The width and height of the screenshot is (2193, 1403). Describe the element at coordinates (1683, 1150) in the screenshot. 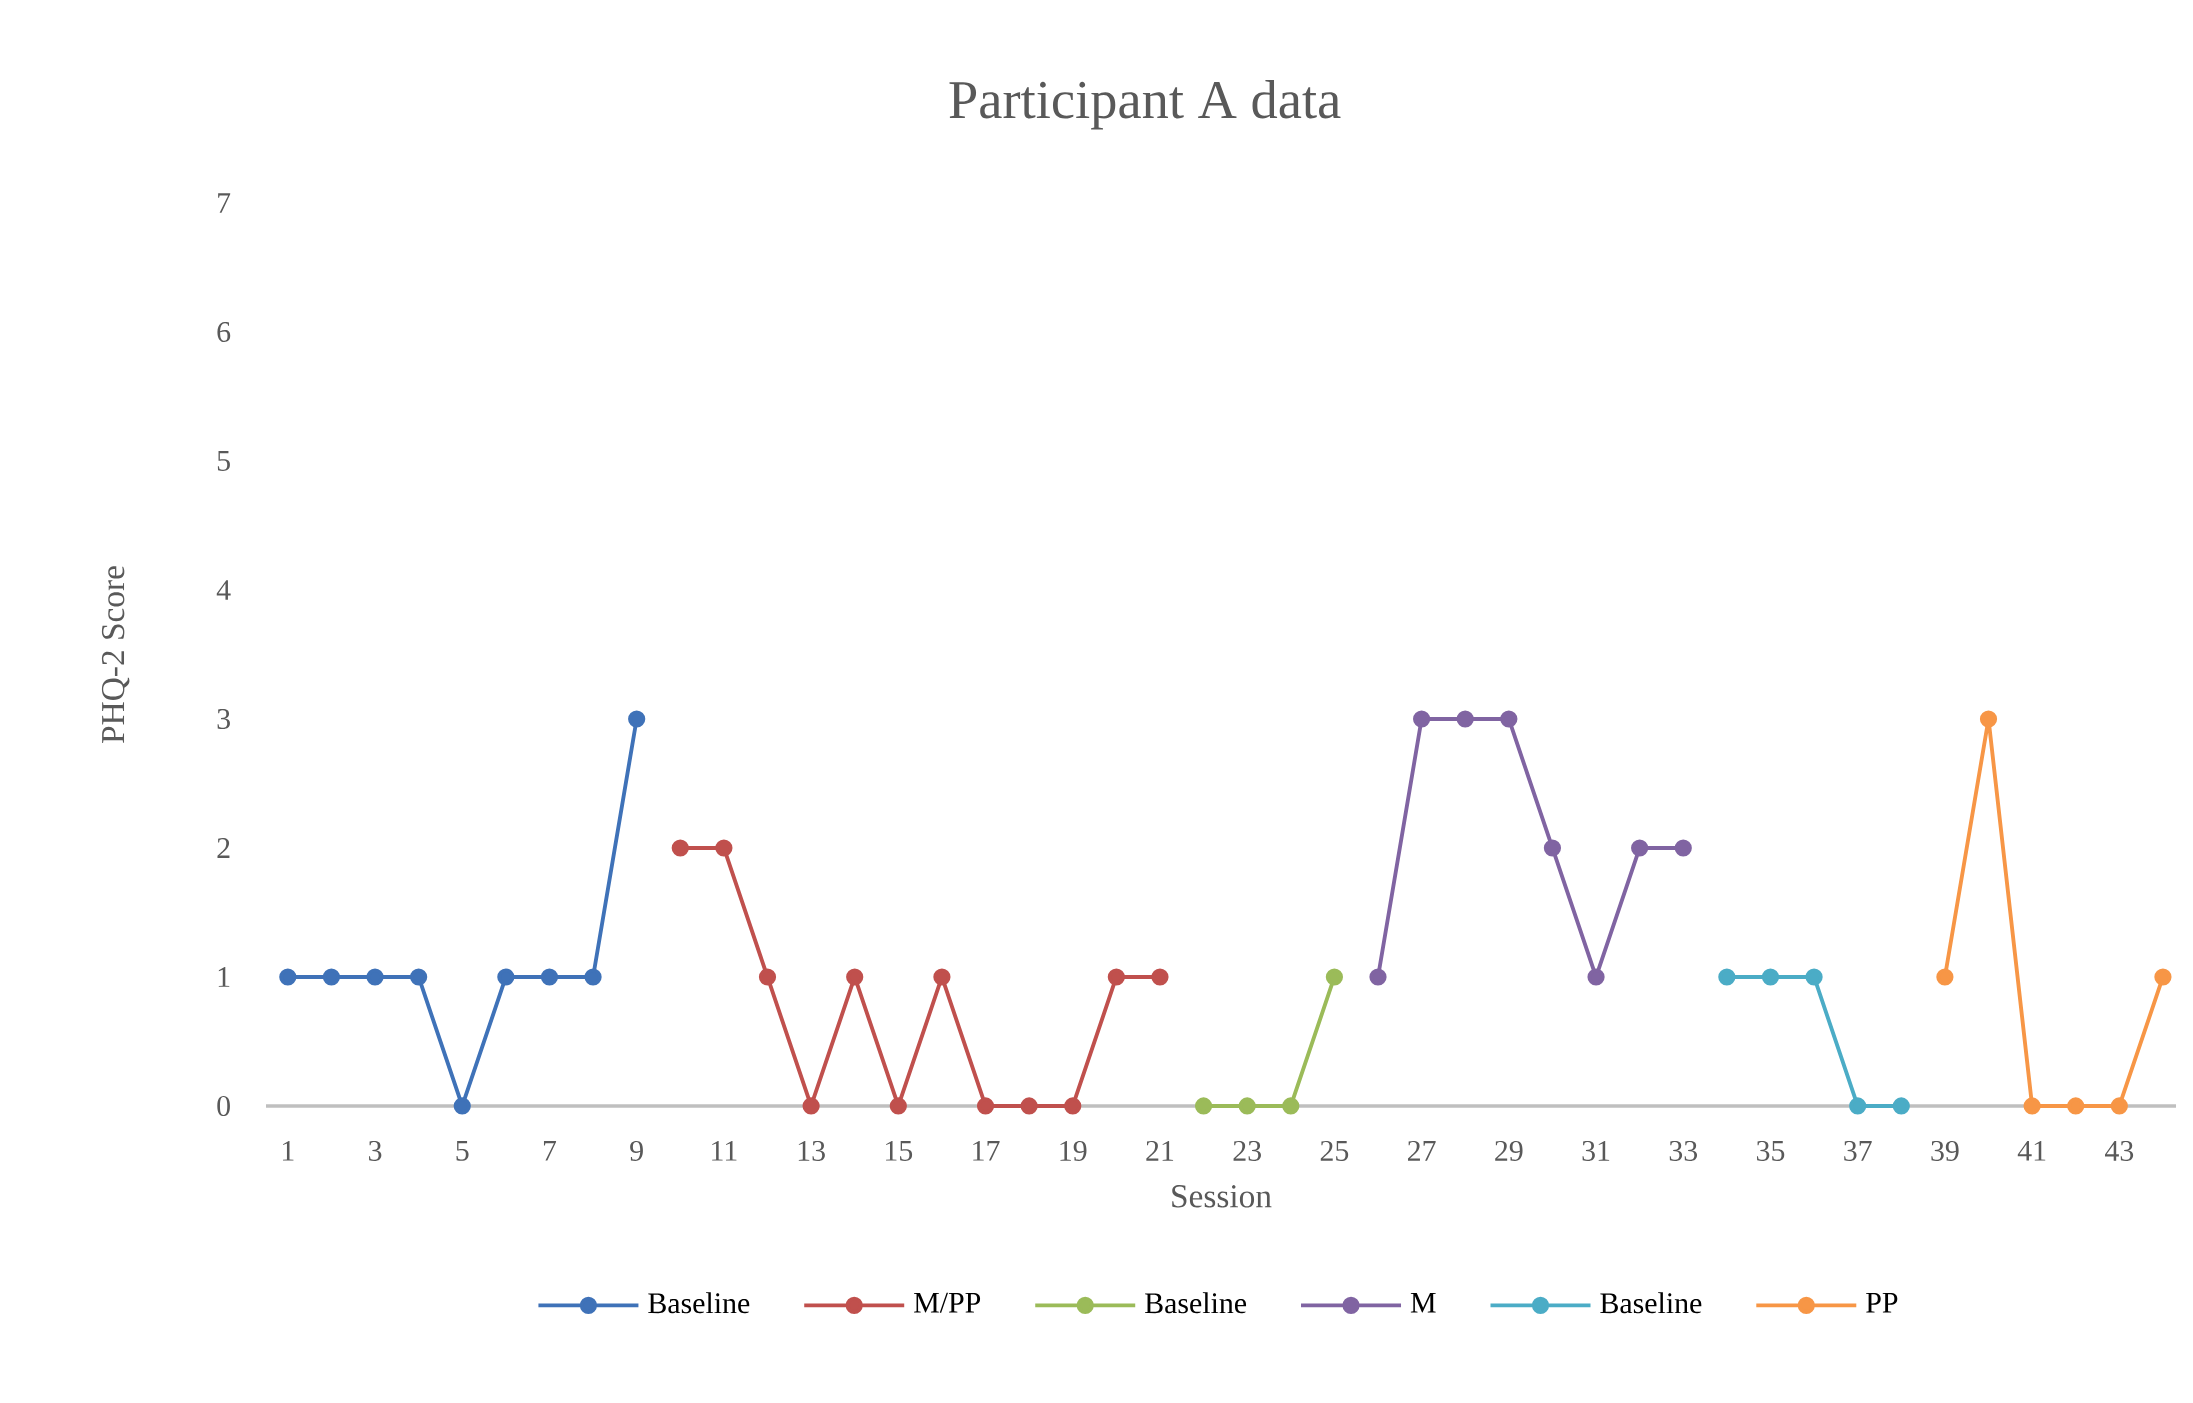

I see `x-tick-label: 33` at that location.